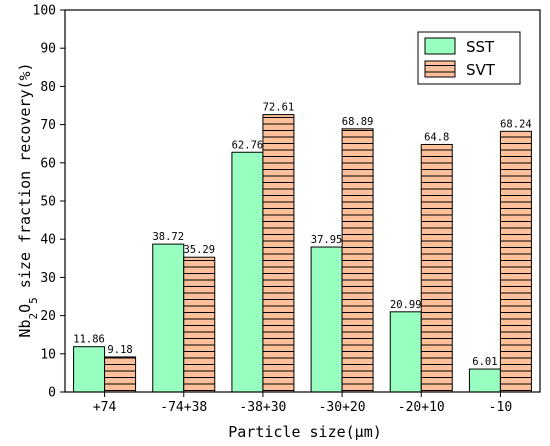 The width and height of the screenshot is (550, 446). I want to click on x-tick-label: -20+10, so click(421, 407).